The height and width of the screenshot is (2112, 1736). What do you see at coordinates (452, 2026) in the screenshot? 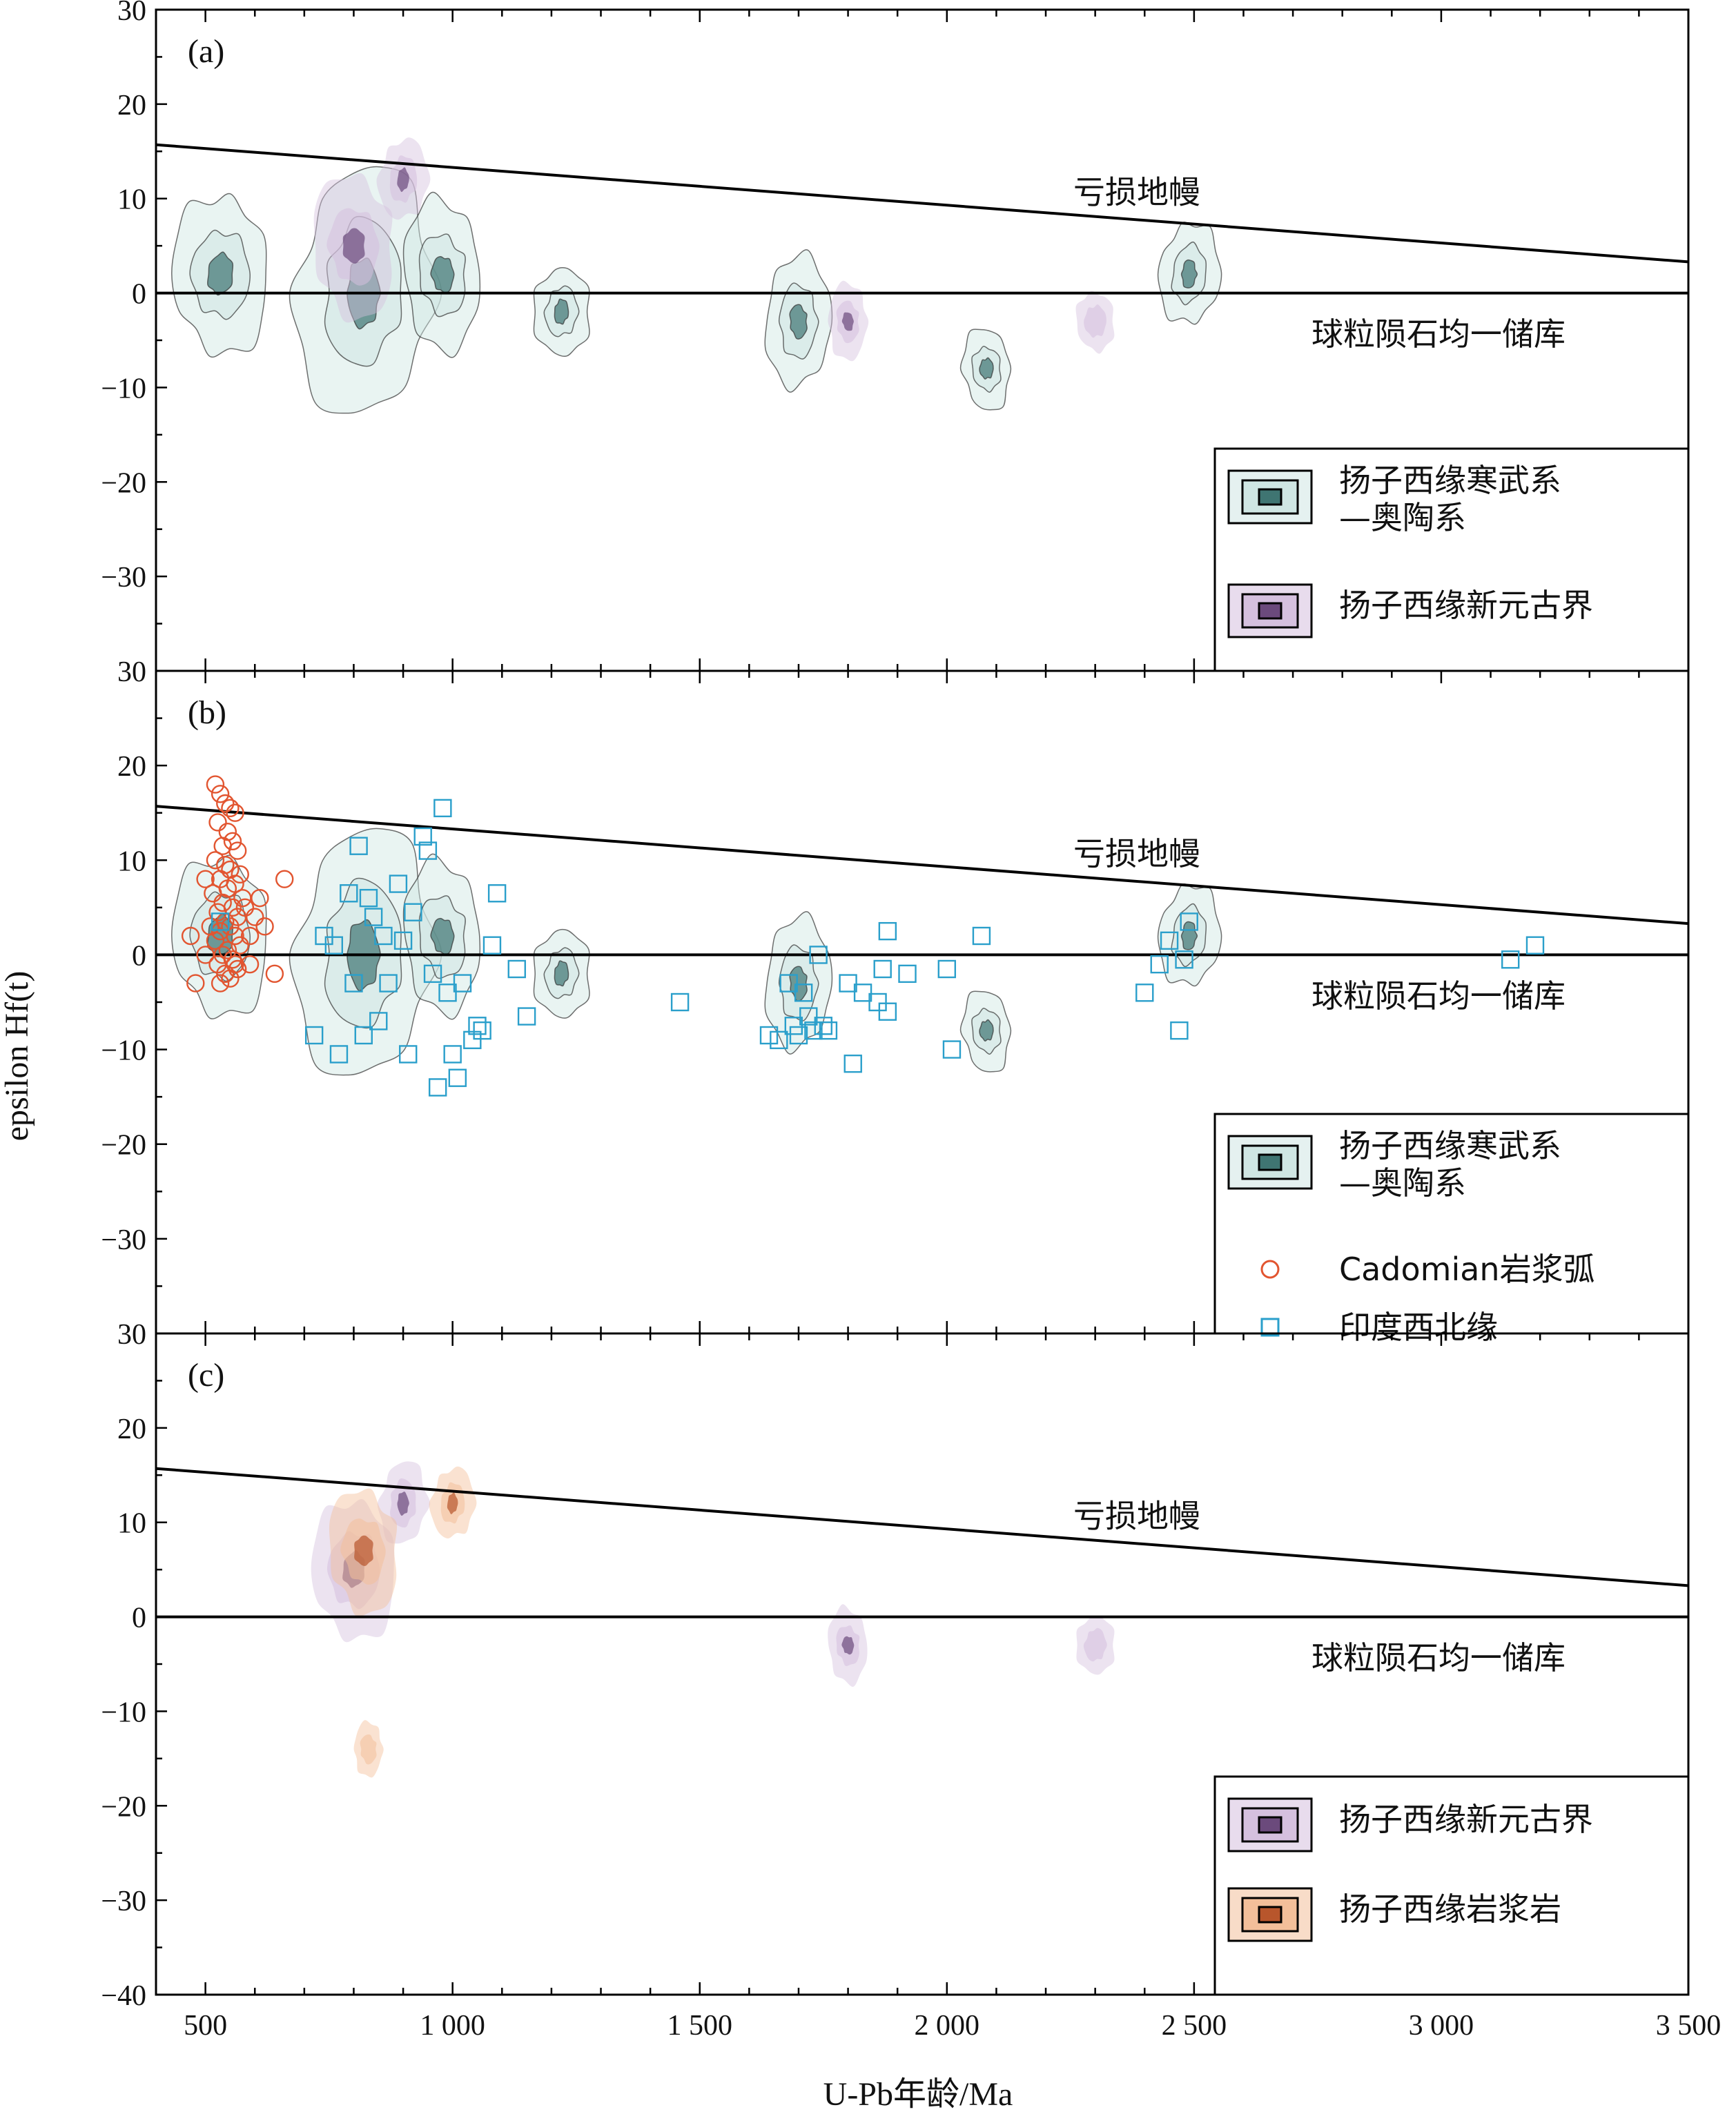
I see `x-tick-label: 1 000` at bounding box center [452, 2026].